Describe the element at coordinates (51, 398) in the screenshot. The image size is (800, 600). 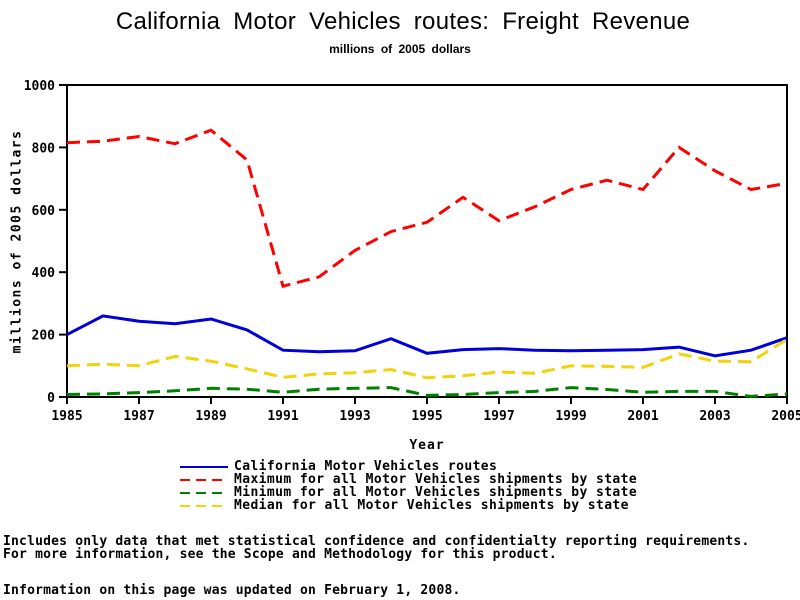
I see `y-tick-label: 0` at that location.